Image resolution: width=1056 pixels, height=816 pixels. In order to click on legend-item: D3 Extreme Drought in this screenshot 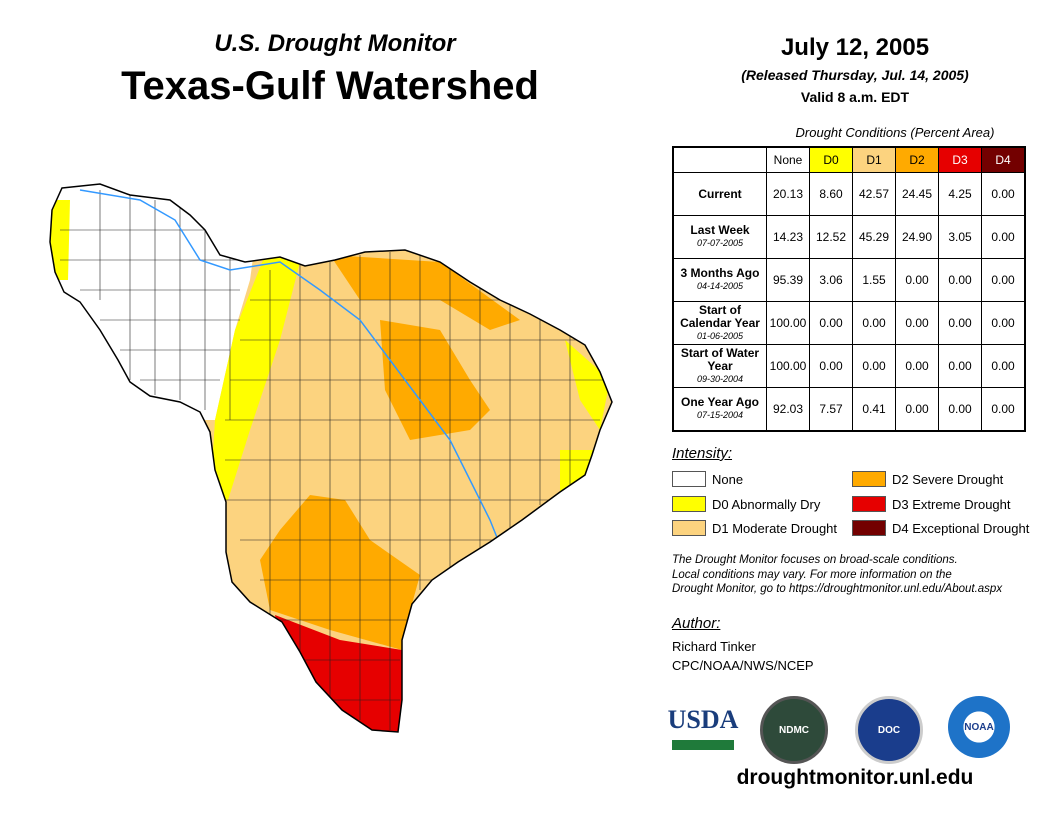, I will do `click(931, 504)`.